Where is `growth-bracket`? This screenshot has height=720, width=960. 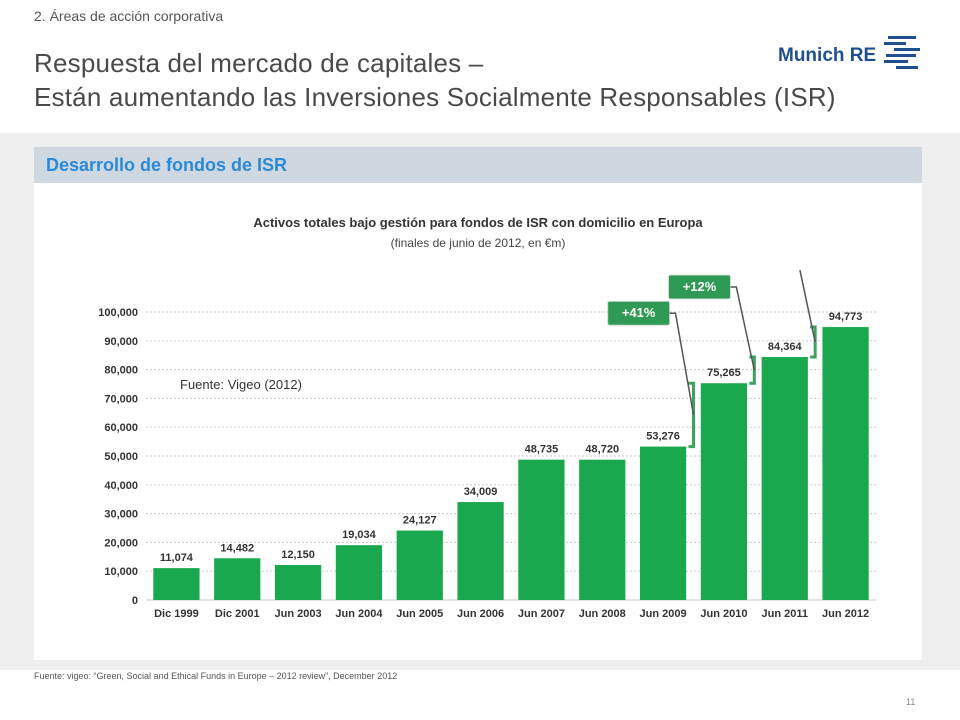
growth-bracket is located at coordinates (691, 415).